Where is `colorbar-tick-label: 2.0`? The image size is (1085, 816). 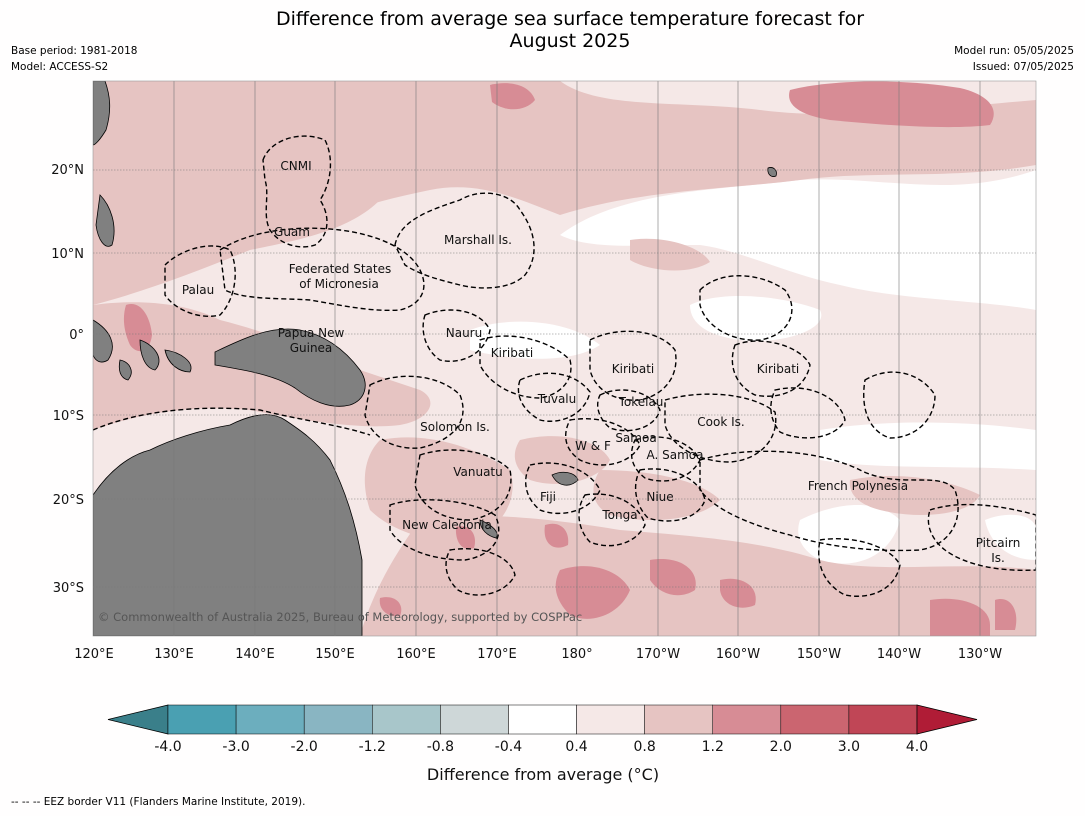
colorbar-tick-label: 2.0 is located at coordinates (781, 747).